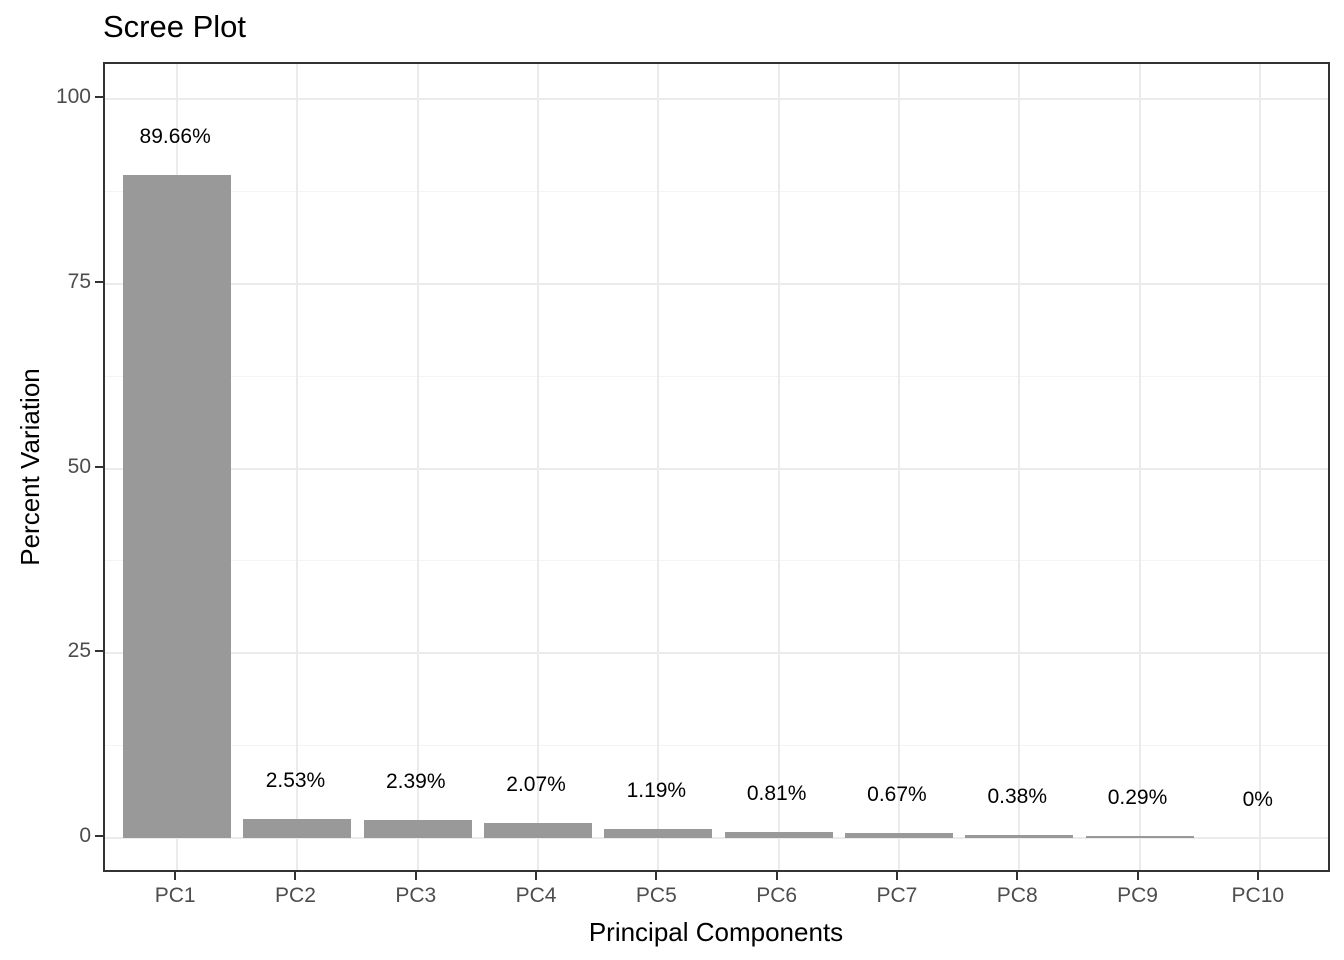  What do you see at coordinates (85, 835) in the screenshot?
I see `y-tick-label: 0` at bounding box center [85, 835].